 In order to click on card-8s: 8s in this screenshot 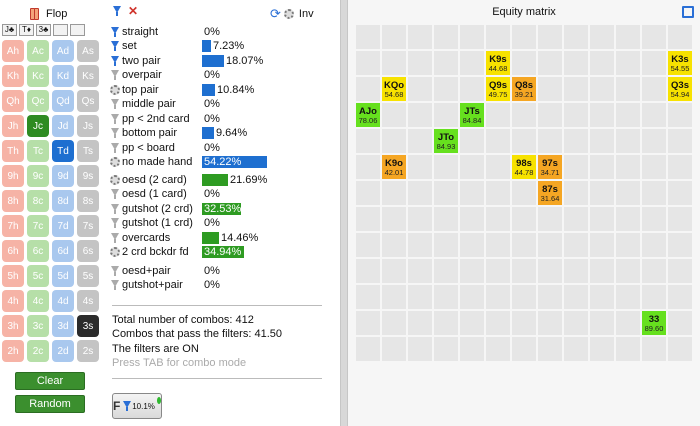, I will do `click(88, 201)`.